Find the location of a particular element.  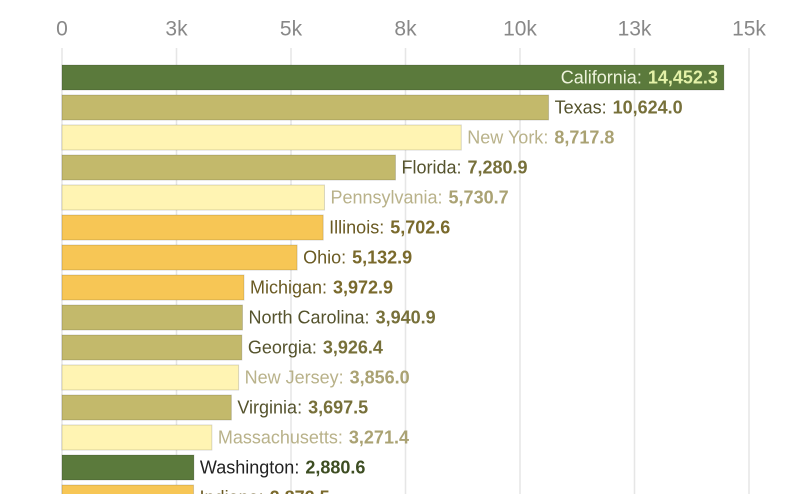

category-name: California is located at coordinates (599, 77).